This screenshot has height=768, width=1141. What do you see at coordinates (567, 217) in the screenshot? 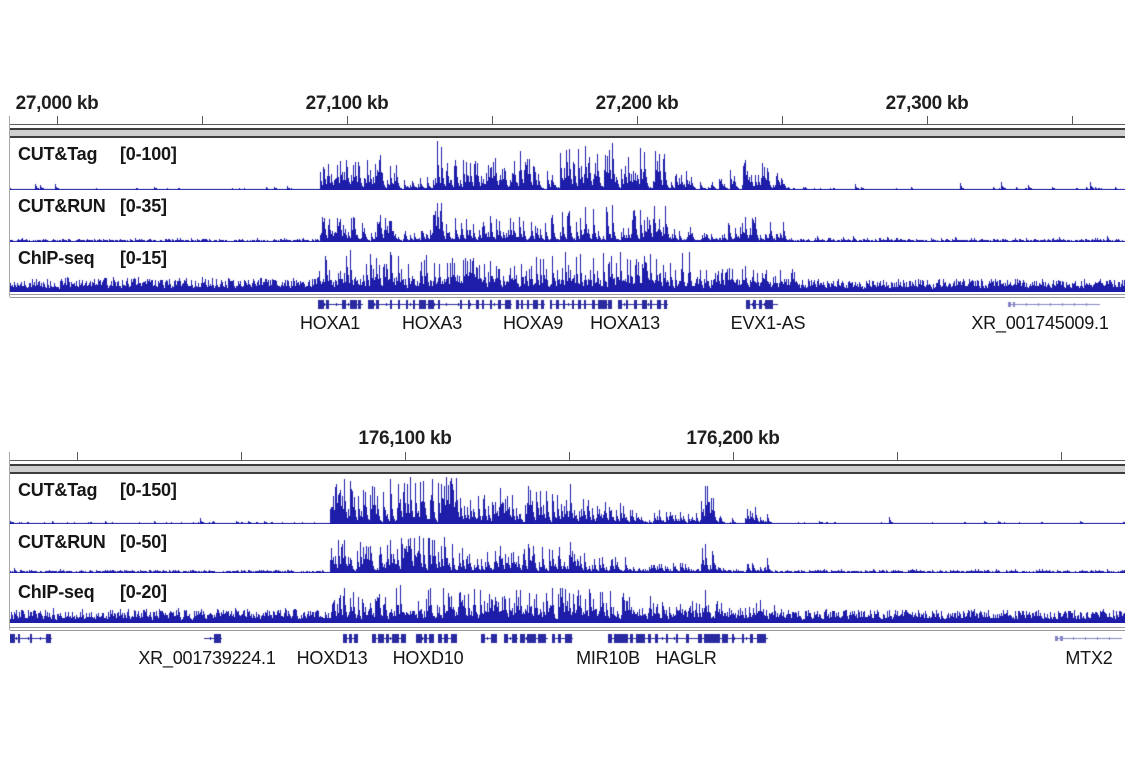
I see `signal-canvas-cut-run-hoxa-locus` at bounding box center [567, 217].